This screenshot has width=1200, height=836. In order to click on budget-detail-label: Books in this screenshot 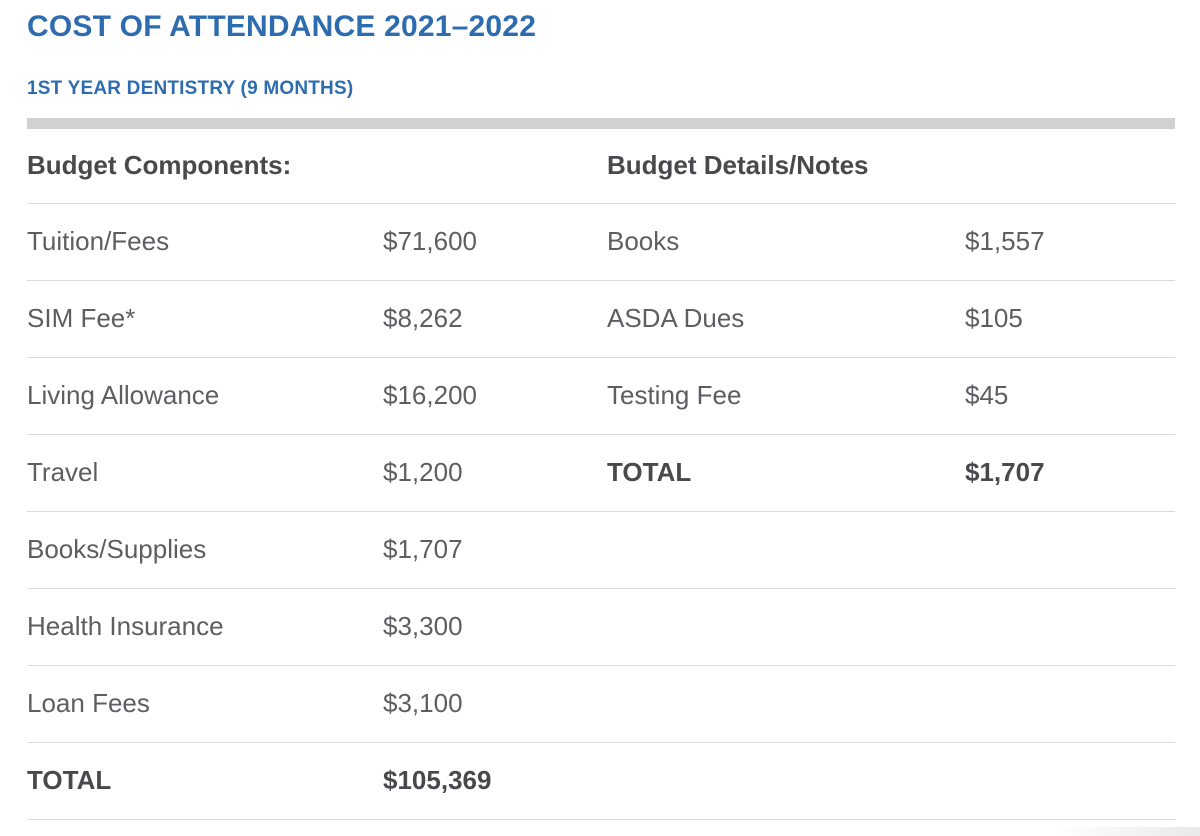, I will do `click(786, 242)`.